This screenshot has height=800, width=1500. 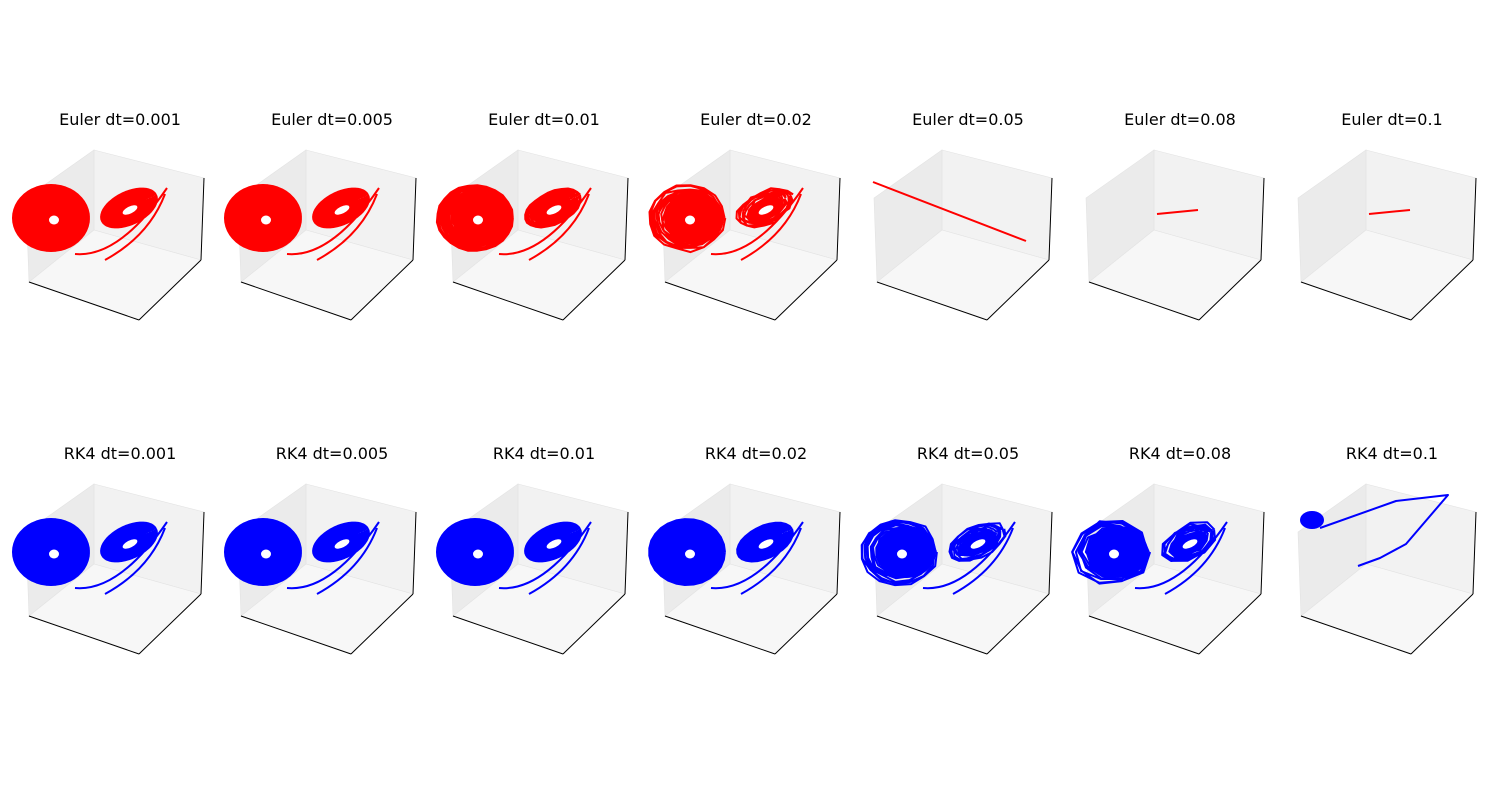 What do you see at coordinates (1392, 119) in the screenshot?
I see `subplot-title: Euler dt=0.1` at bounding box center [1392, 119].